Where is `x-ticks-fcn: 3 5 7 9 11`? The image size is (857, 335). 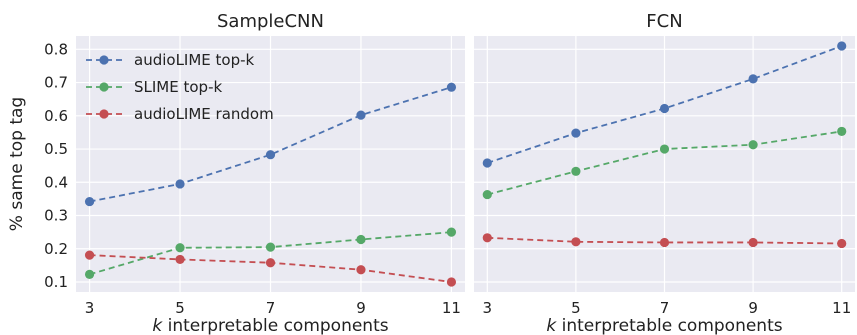
x-ticks-fcn: 3 5 7 9 11 is located at coordinates (667, 308).